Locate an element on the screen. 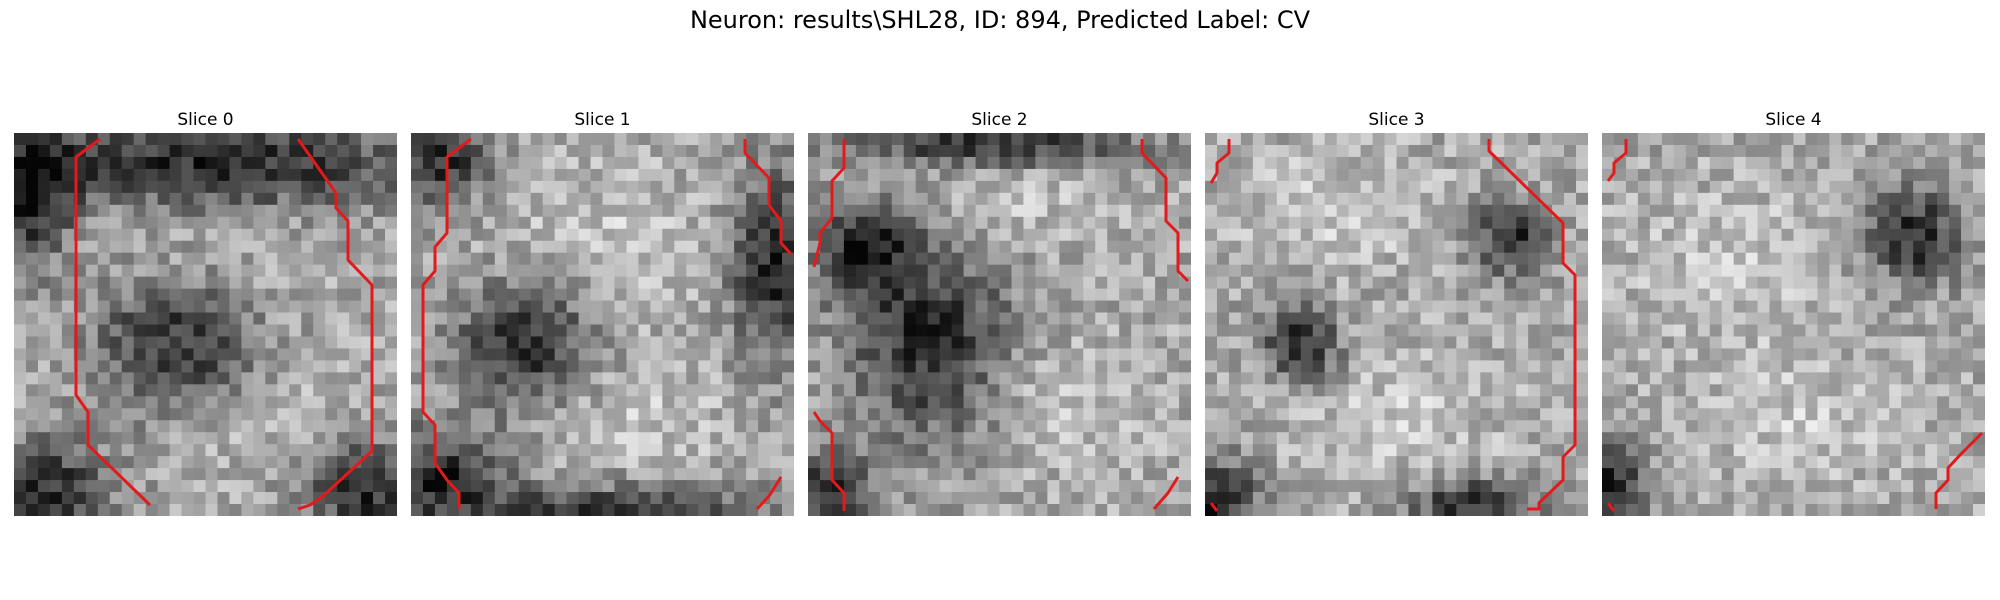 The width and height of the screenshot is (2000, 600). slice-panel-0: Slice 0 is located at coordinates (205, 311).